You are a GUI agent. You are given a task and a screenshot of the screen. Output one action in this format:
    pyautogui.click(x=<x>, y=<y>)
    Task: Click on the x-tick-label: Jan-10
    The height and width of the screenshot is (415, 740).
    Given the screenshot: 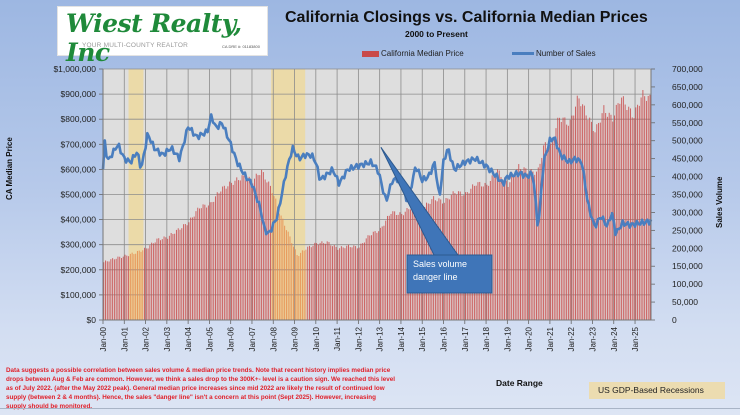 What is the action you would take?
    pyautogui.click(x=316, y=338)
    